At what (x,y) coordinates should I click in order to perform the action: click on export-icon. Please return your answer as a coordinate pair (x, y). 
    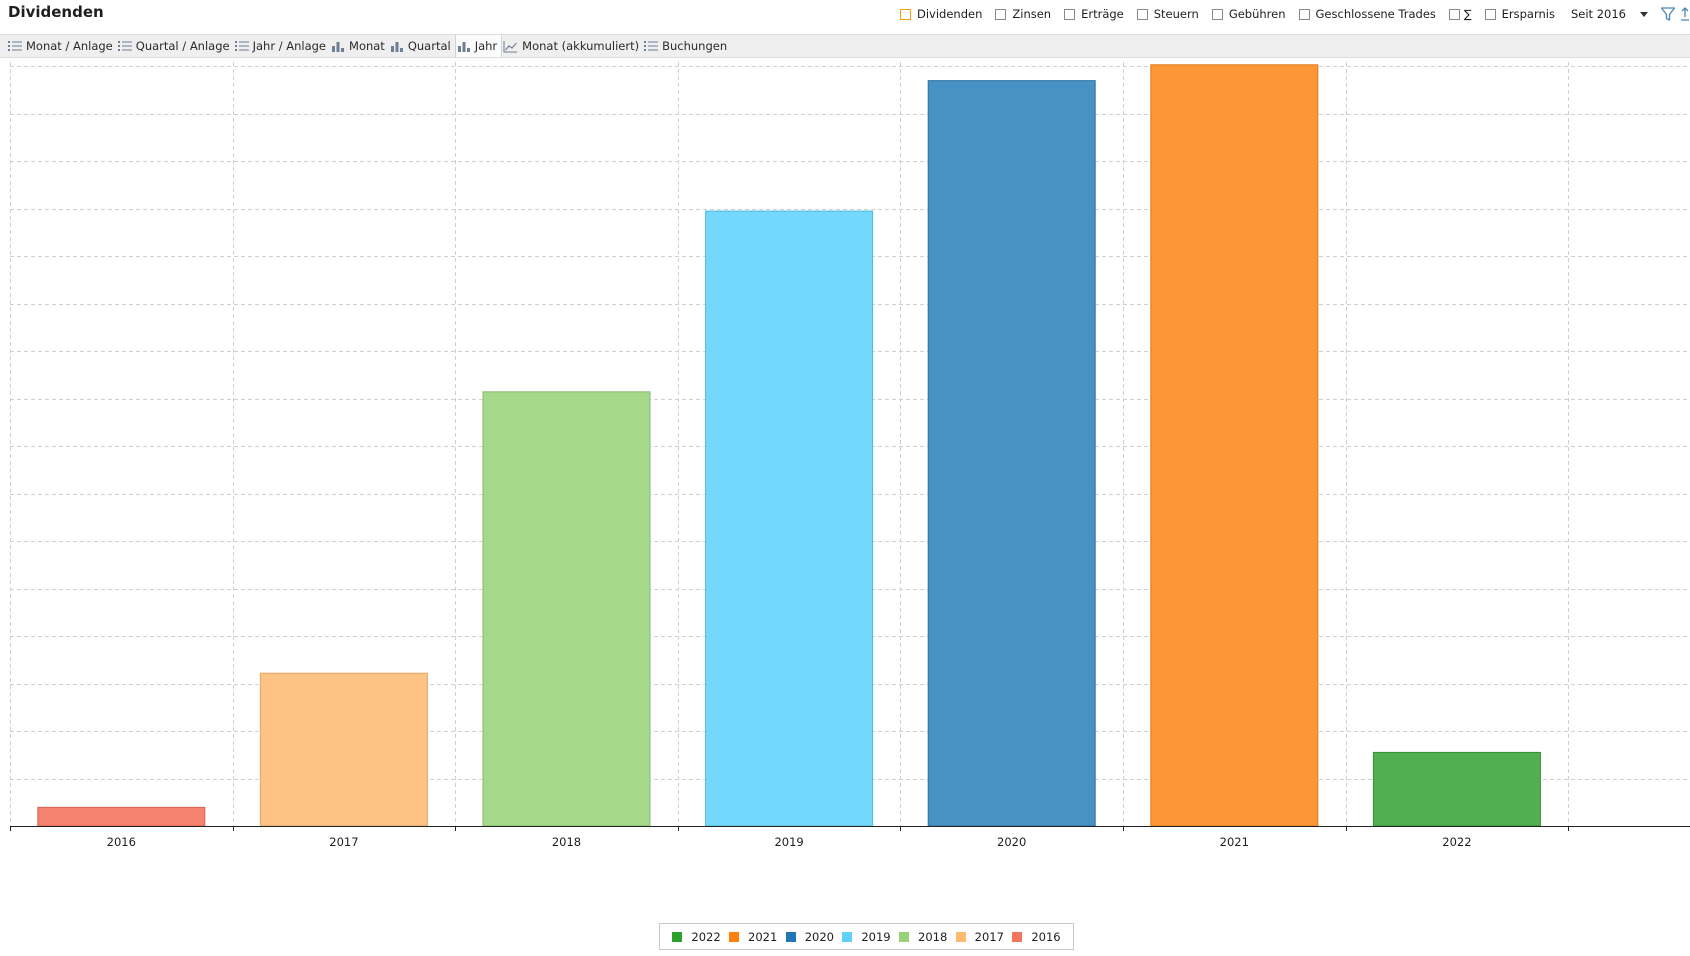
    Looking at the image, I should click on (1685, 14).